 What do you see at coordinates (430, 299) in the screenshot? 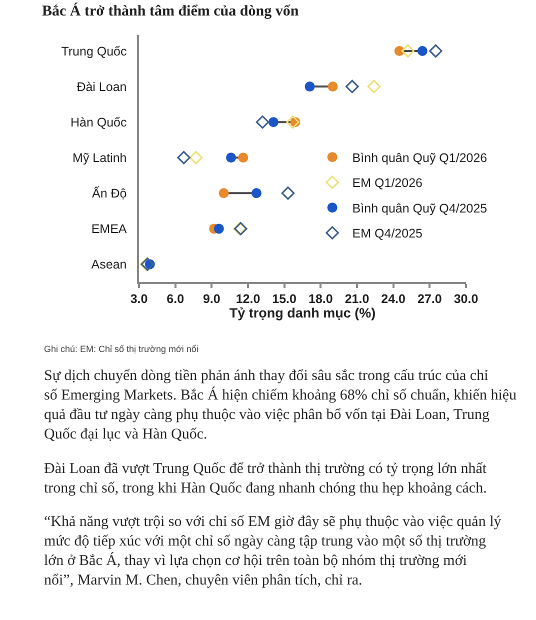
I see `x-tick-label: 27.0` at bounding box center [430, 299].